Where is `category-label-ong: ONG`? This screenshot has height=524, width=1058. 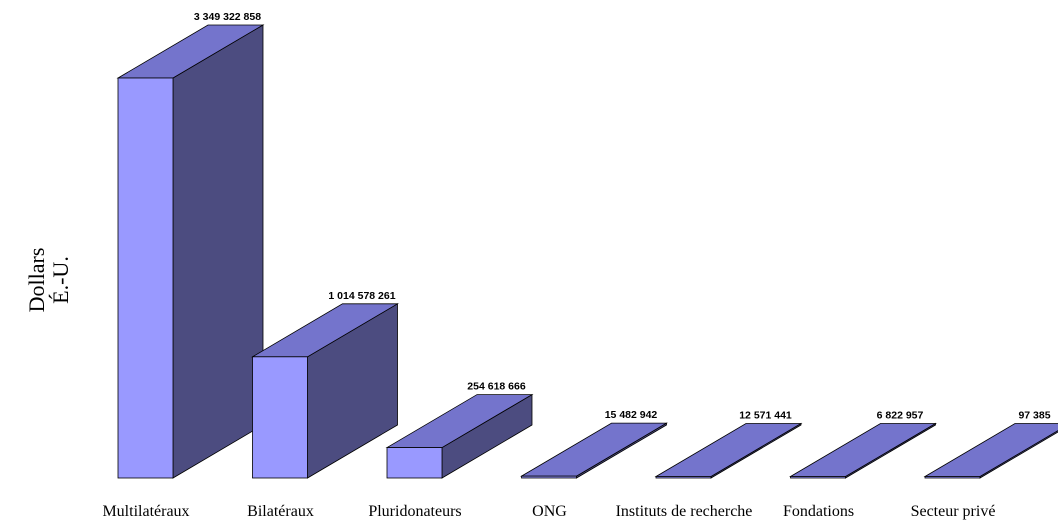
category-label-ong: ONG is located at coordinates (549, 511).